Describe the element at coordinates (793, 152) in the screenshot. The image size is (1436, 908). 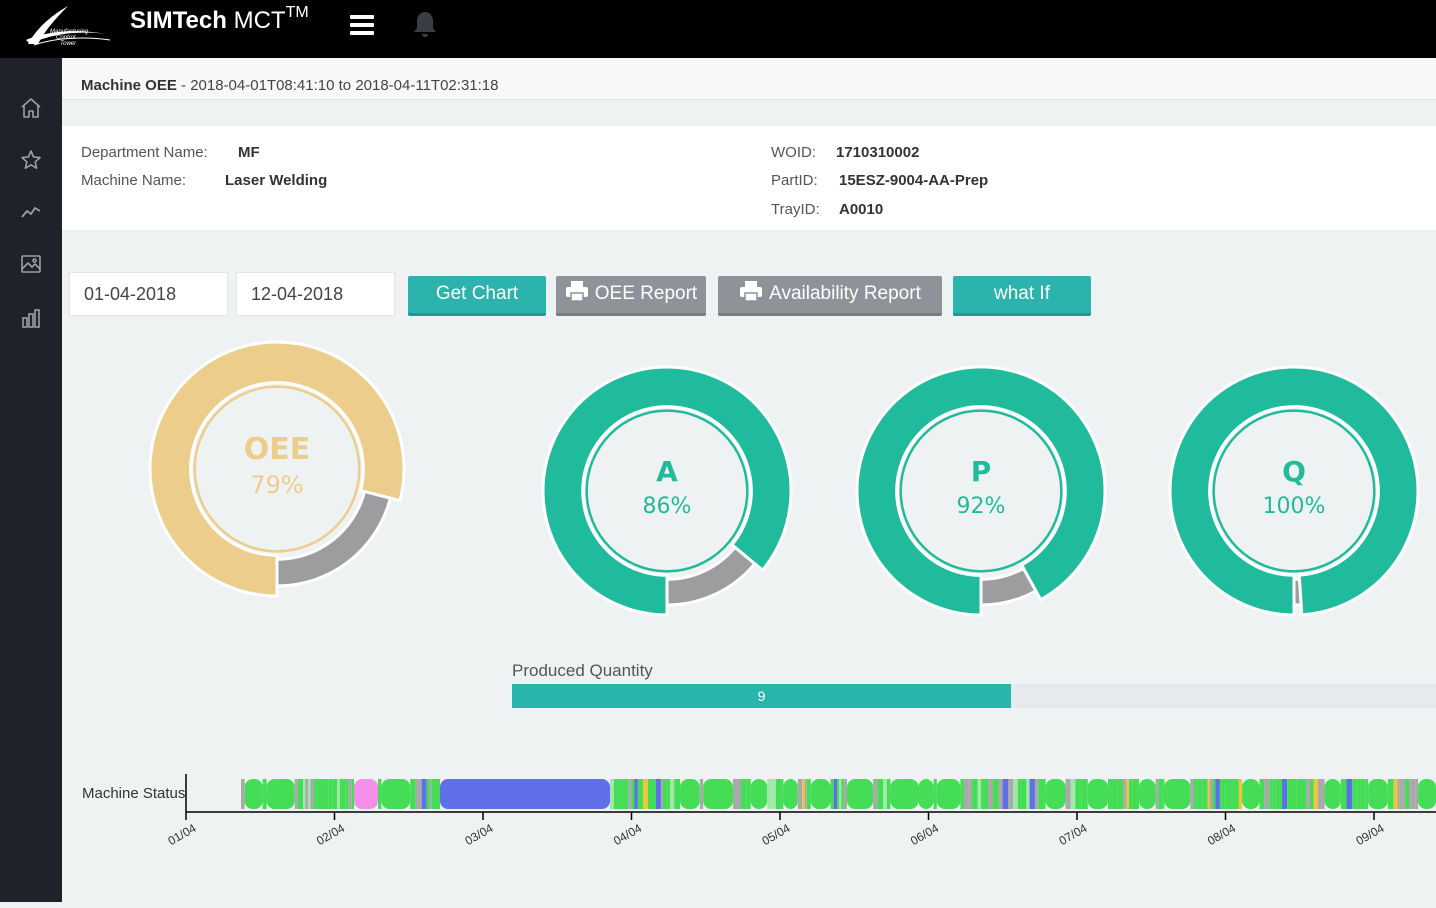
I see `woid-label: WOID:` at that location.